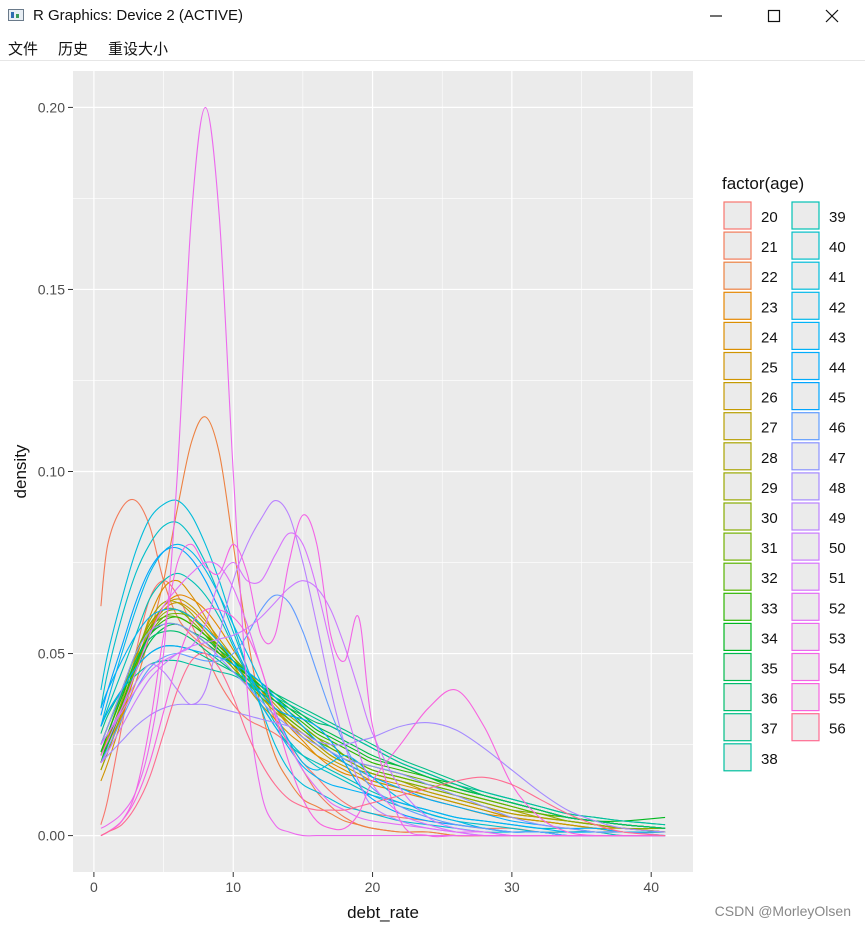  Describe the element at coordinates (837, 337) in the screenshot. I see `legend-label-age-43: 43` at that location.